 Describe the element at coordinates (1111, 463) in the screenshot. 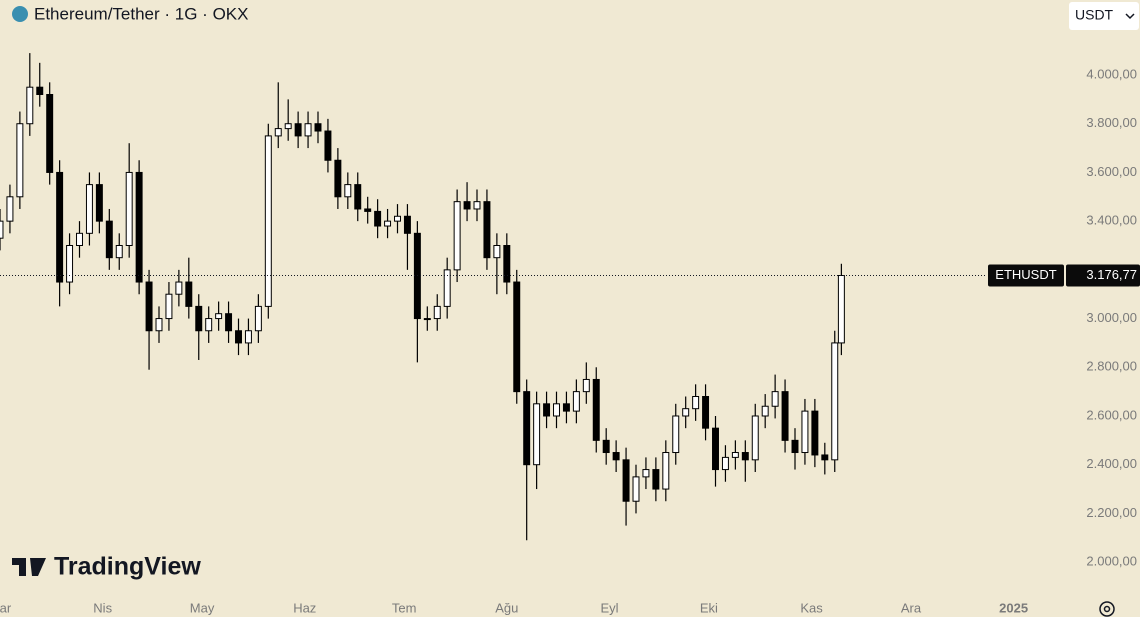

I see `y-tick-label: 2.400,00` at that location.